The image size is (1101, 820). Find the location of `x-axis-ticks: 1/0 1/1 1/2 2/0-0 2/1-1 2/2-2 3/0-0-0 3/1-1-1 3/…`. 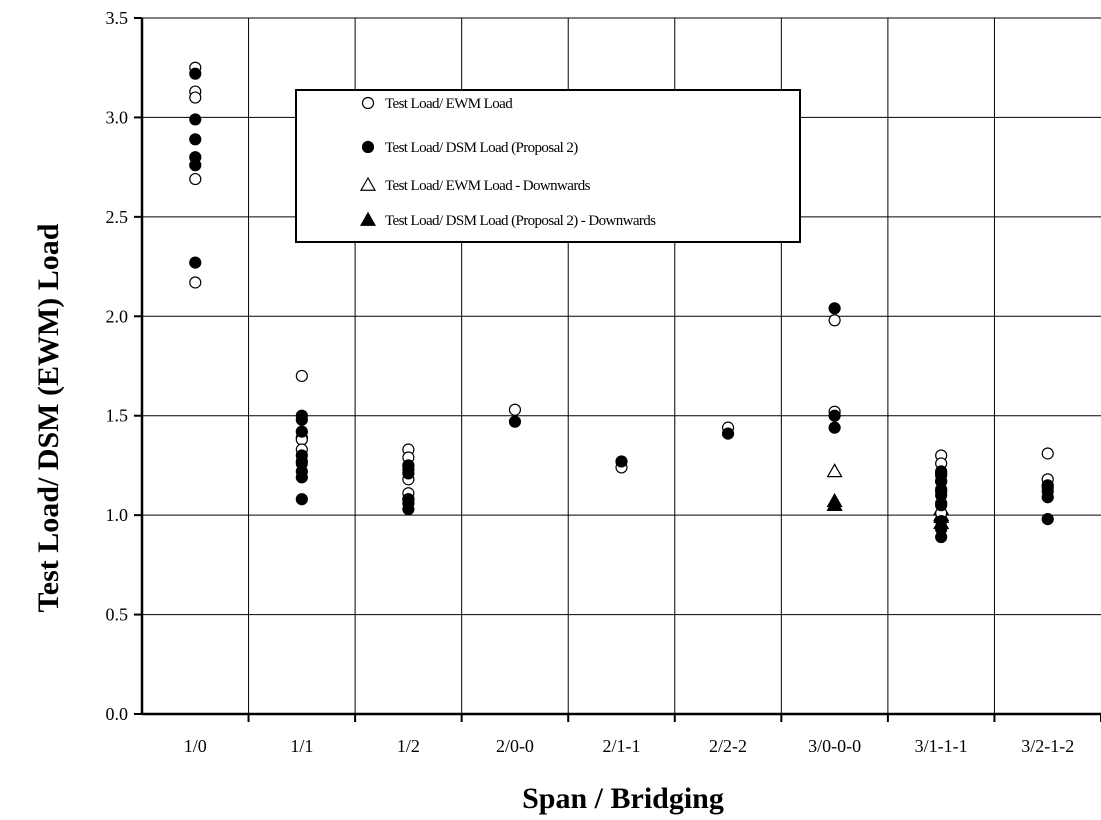

x-axis-ticks: 1/0 1/1 1/2 2/0-0 2/1-1 2/2-2 3/0-0-0 3/1-1-1 3/… is located at coordinates (642, 735).